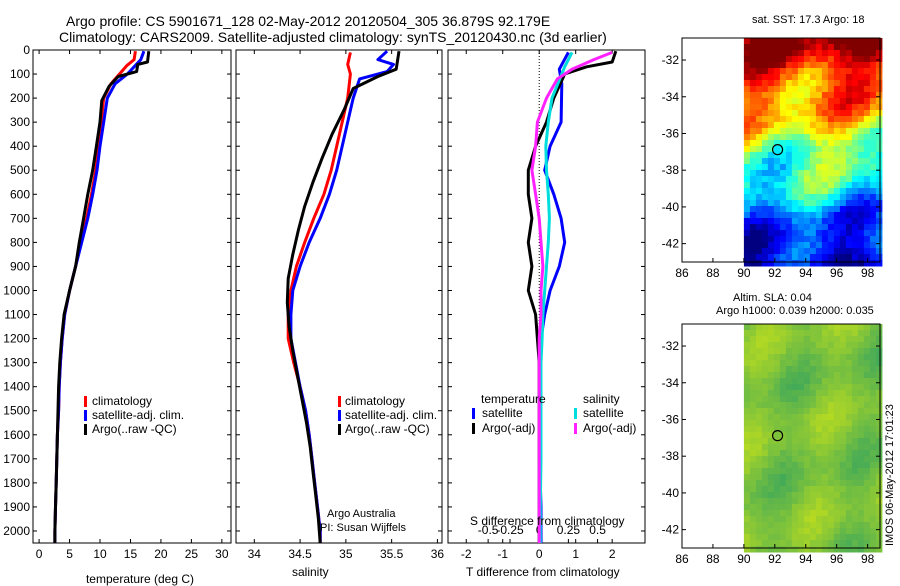 This screenshot has width=900, height=586. Describe the element at coordinates (671, 60) in the screenshot. I see `sst_map-ytick-label: -32` at that location.